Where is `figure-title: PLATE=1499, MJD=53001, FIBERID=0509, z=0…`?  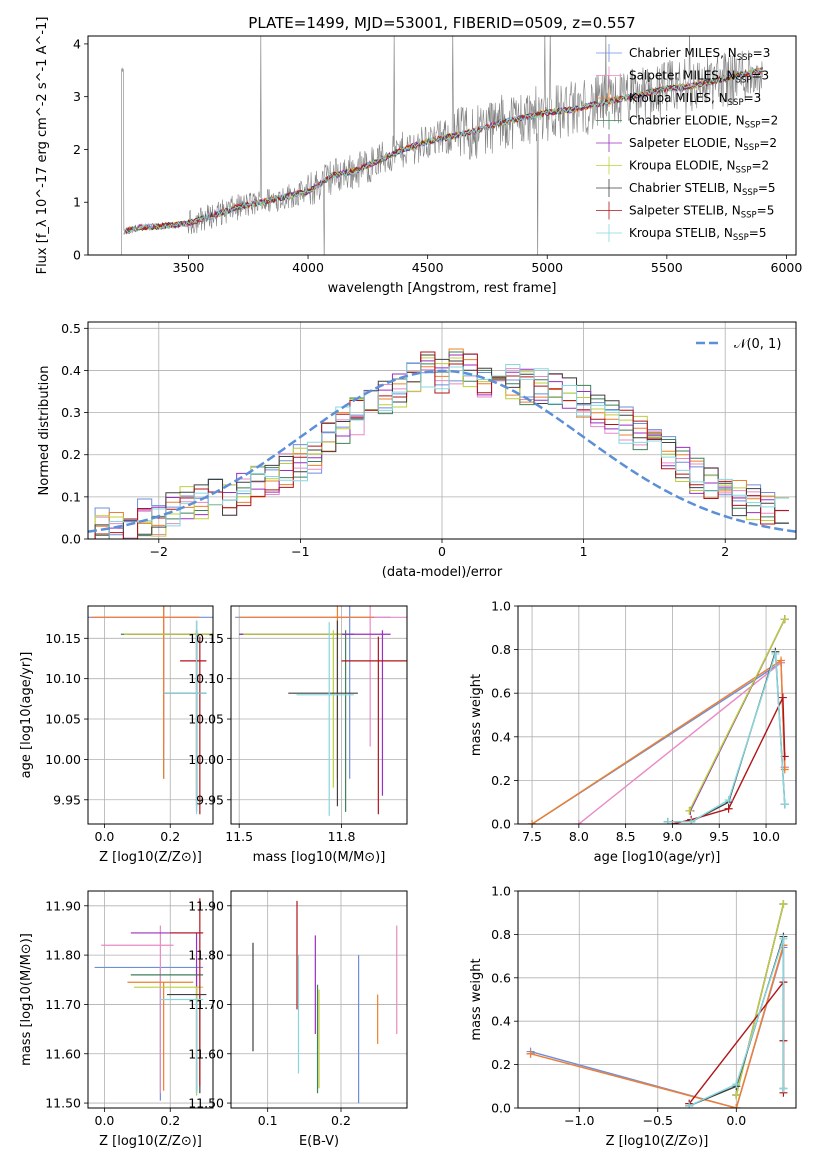 figure-title: PLATE=1499, MJD=53001, FIBERID=0509, z=0… is located at coordinates (441, 23).